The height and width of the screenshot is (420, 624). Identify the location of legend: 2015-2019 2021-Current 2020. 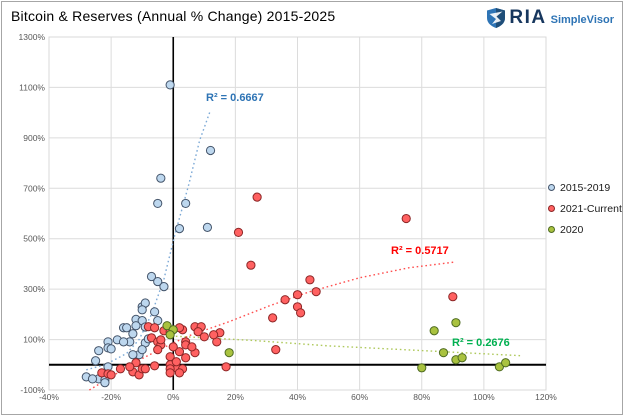
(585, 208).